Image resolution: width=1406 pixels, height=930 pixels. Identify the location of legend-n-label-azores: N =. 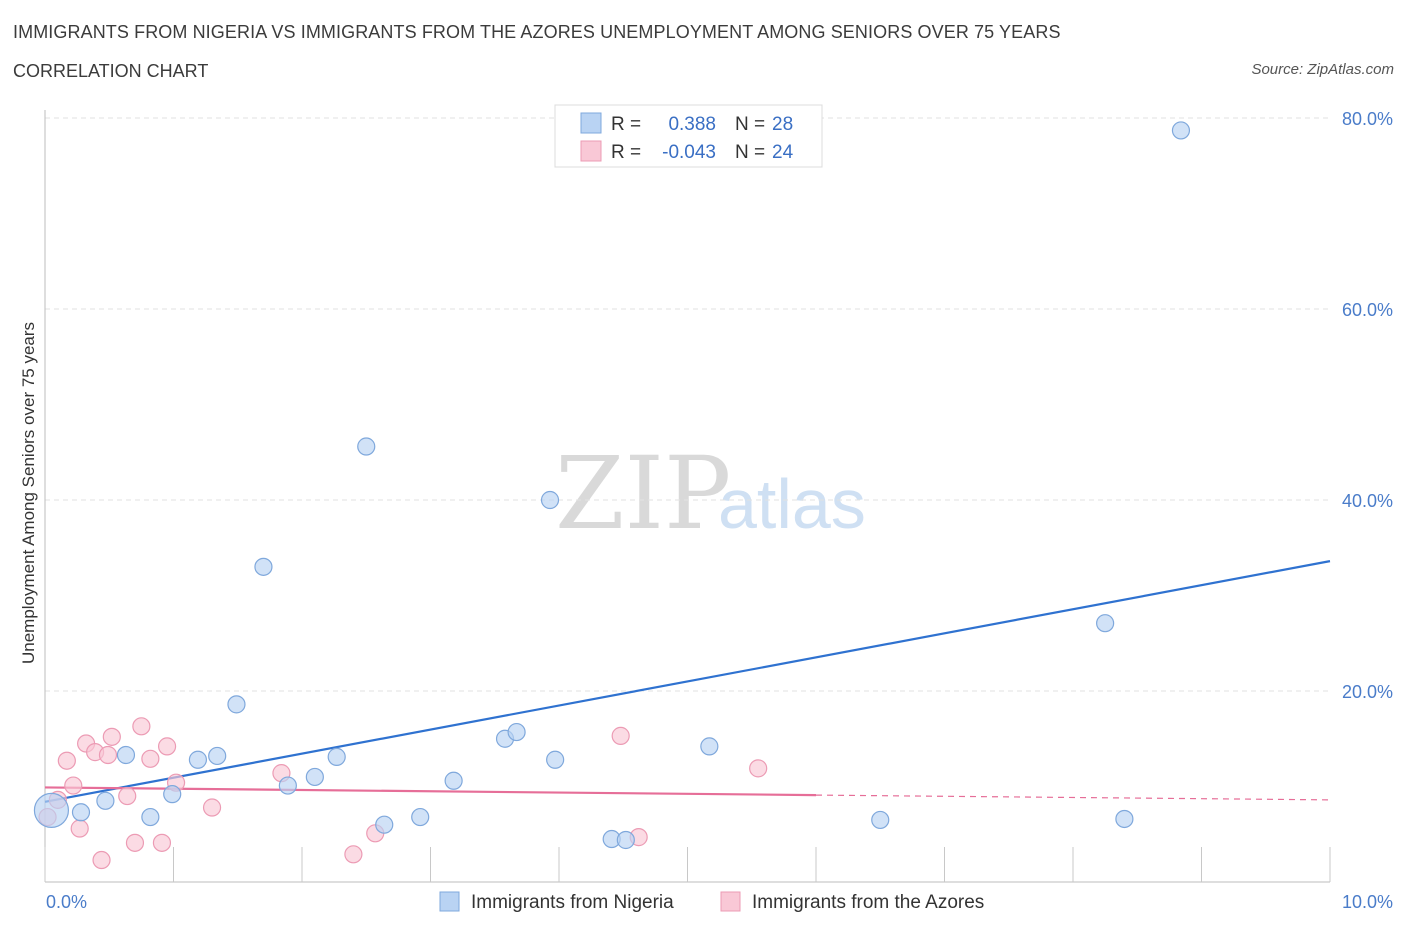
(750, 152).